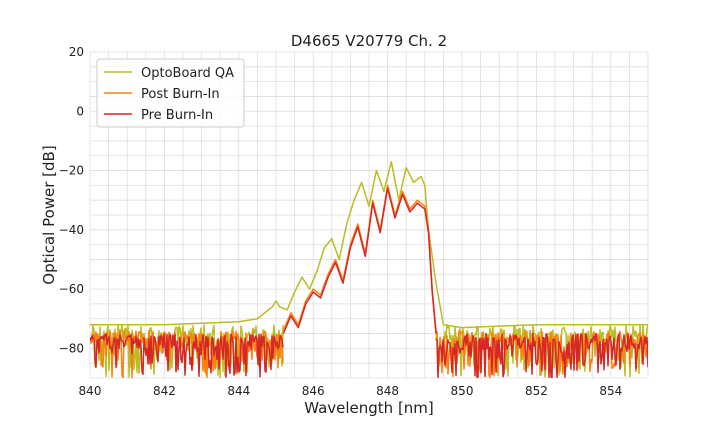  I want to click on x-tick-label: 842, so click(164, 391).